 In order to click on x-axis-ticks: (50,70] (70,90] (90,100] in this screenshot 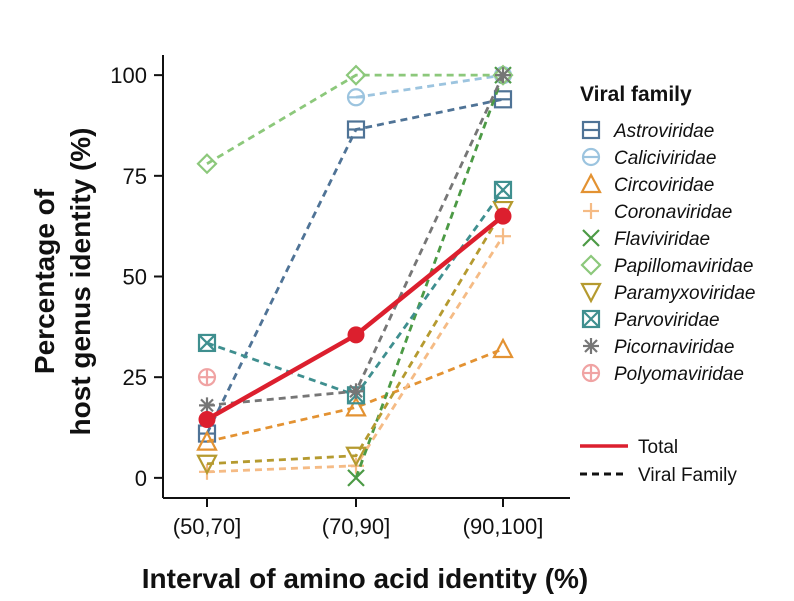, I will do `click(358, 518)`.